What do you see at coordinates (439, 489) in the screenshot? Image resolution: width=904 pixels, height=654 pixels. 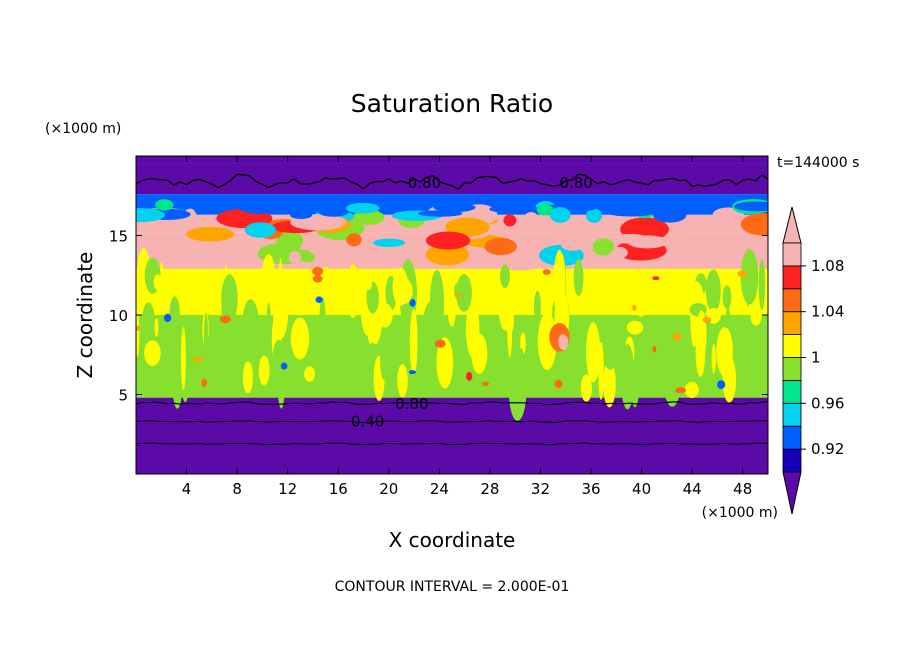 I see `x-tick-label: 24` at bounding box center [439, 489].